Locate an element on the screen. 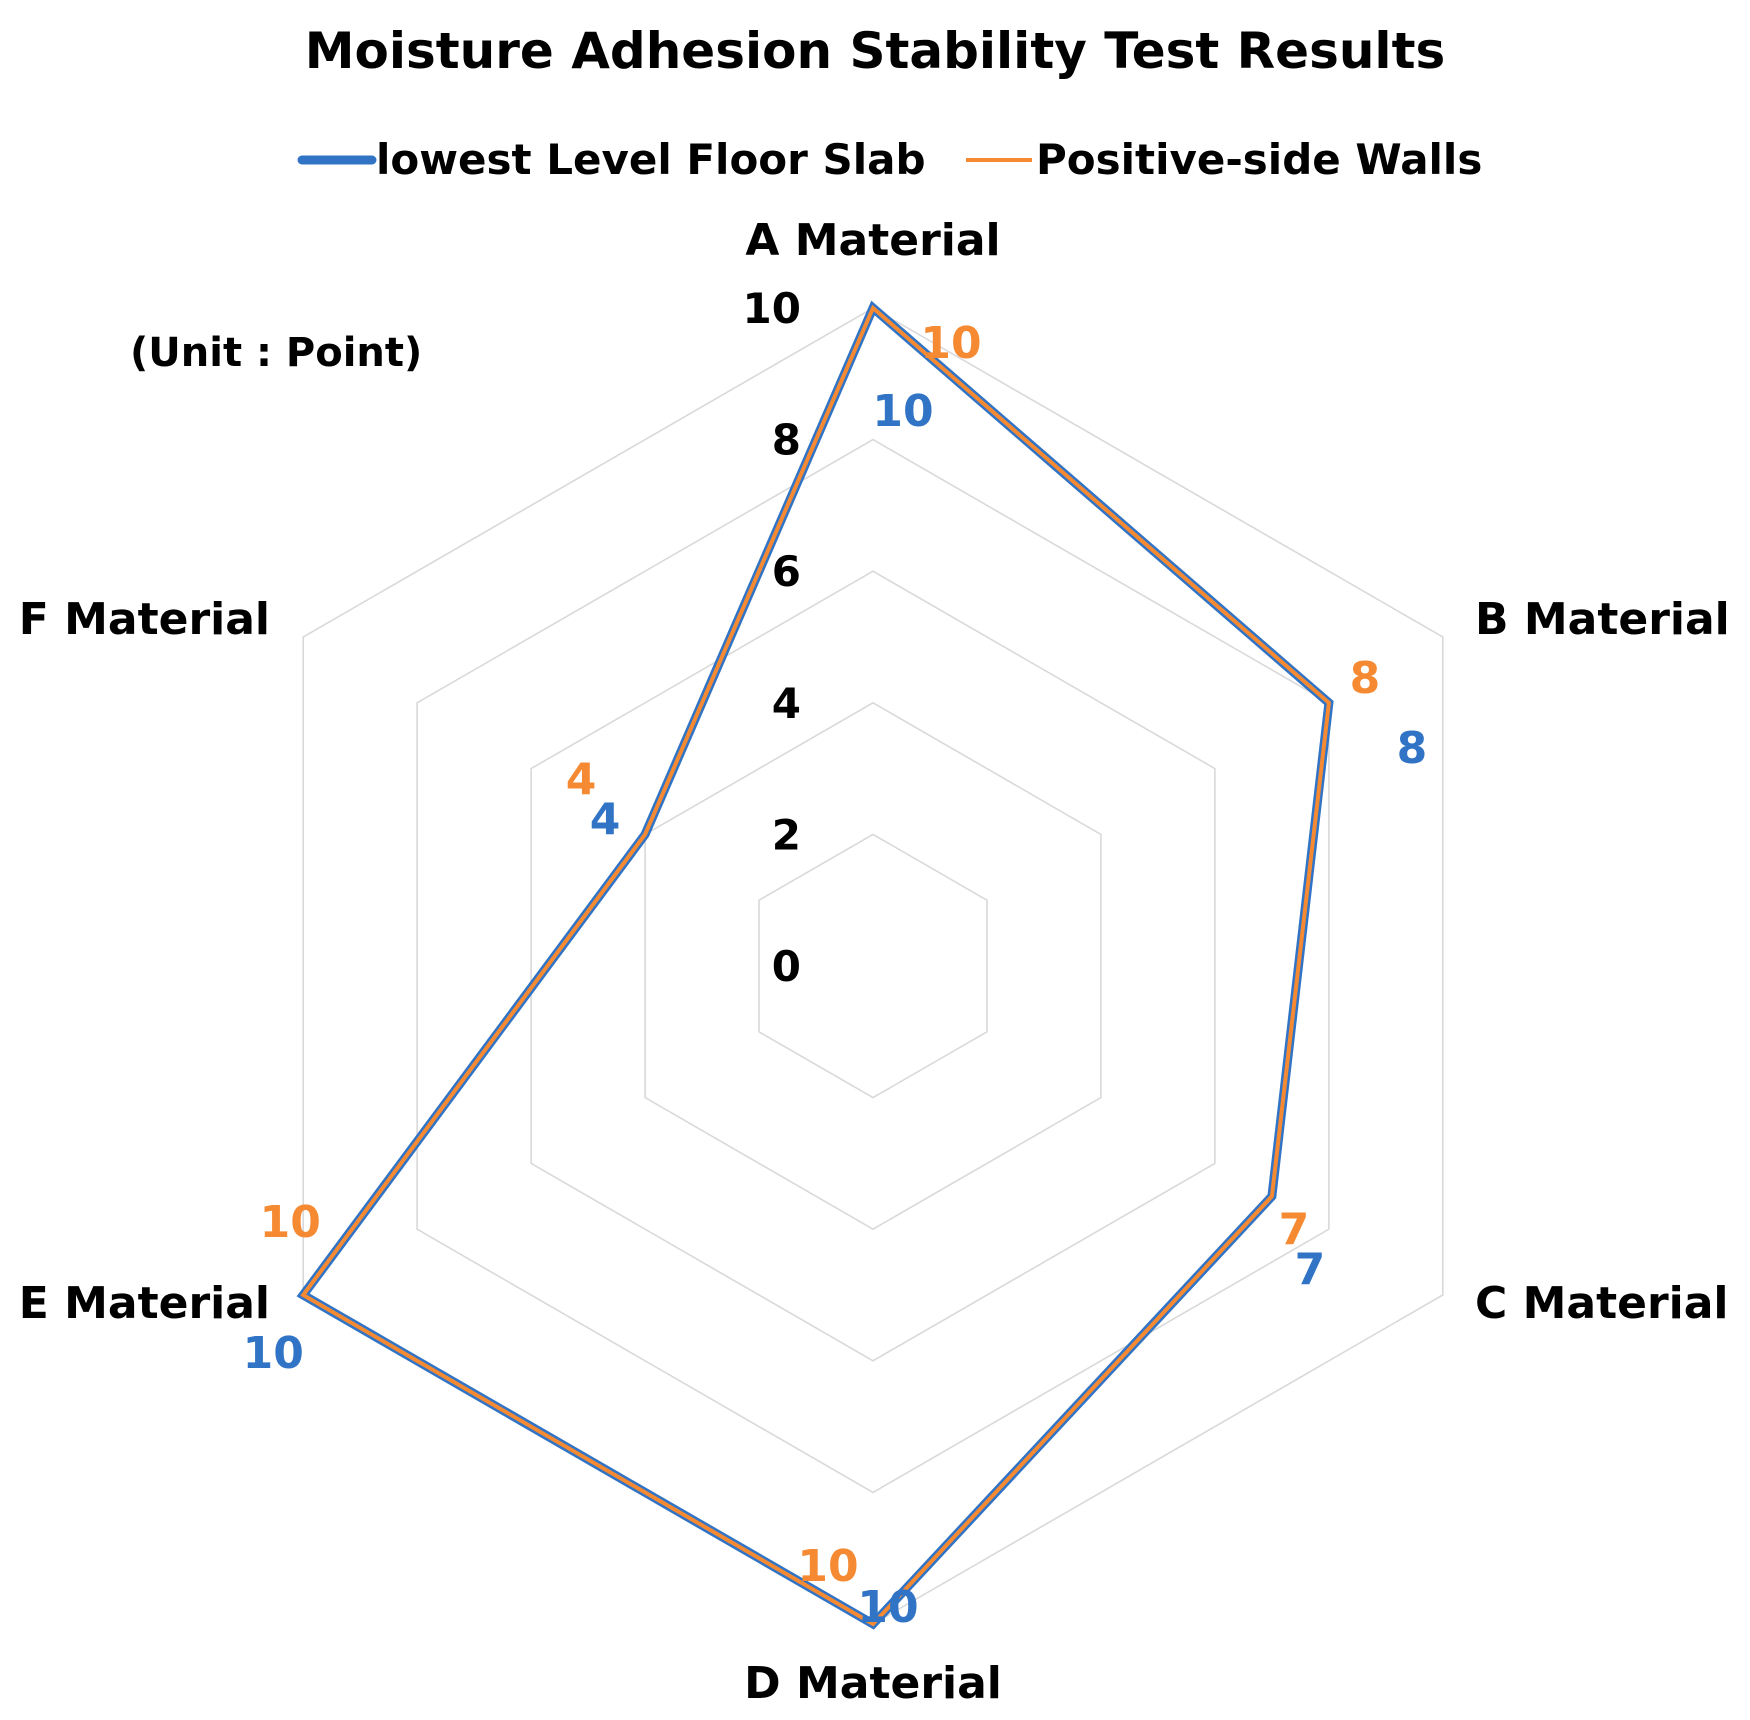 The width and height of the screenshot is (1750, 1720). data-label-series-2: 7 is located at coordinates (1294, 1229).